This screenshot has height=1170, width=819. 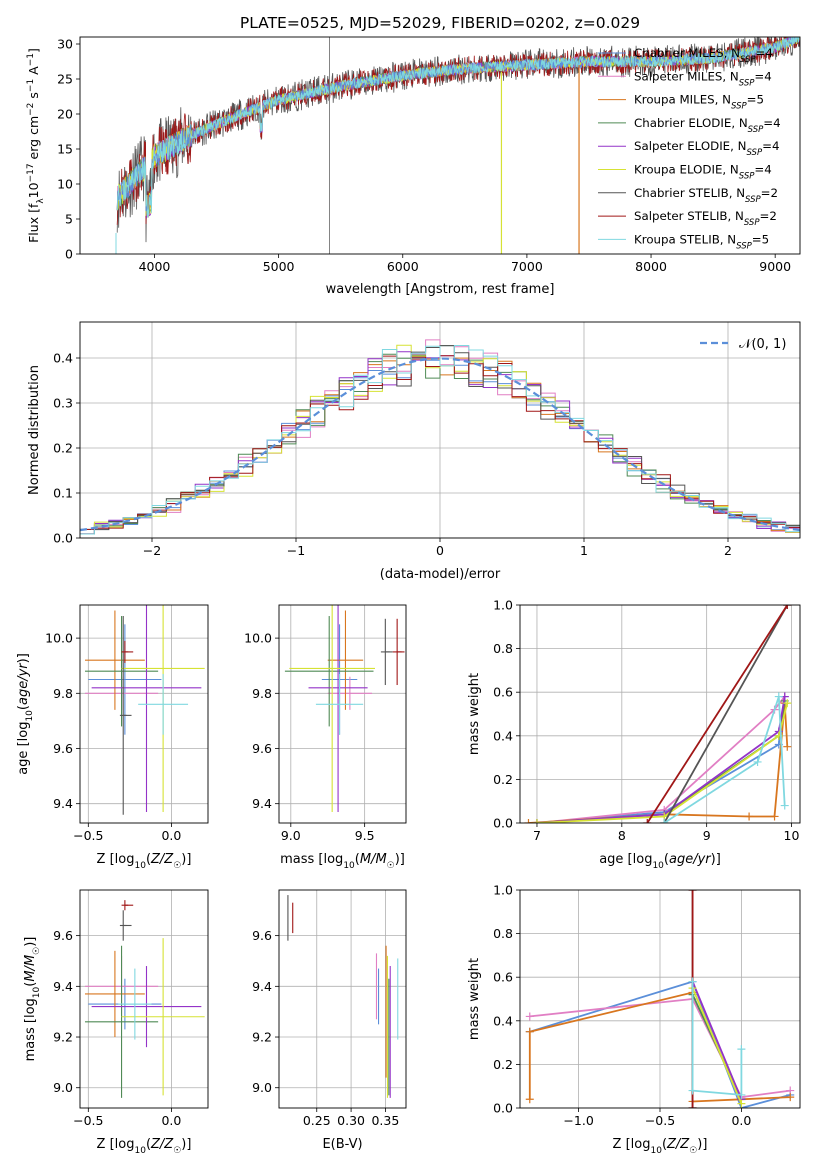 I want to click on histogram-kroupa-elodie, so click(x=440, y=438).